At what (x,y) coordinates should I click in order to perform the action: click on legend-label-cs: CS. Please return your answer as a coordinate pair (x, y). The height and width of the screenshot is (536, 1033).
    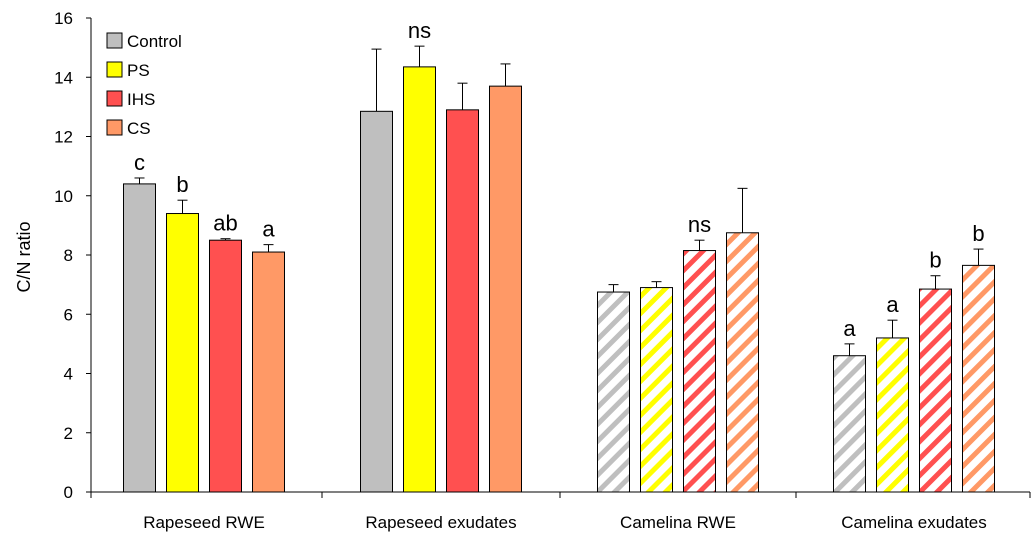
    Looking at the image, I should click on (139, 128).